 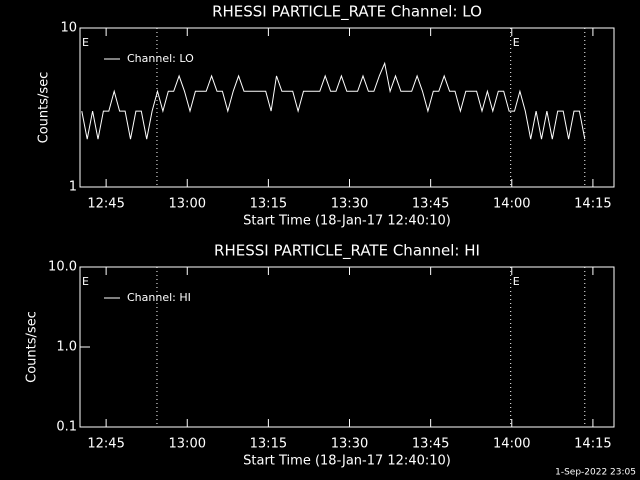 I want to click on chart-title: RHESSI PARTICLE_RATE Channel: LO, so click(x=347, y=12).